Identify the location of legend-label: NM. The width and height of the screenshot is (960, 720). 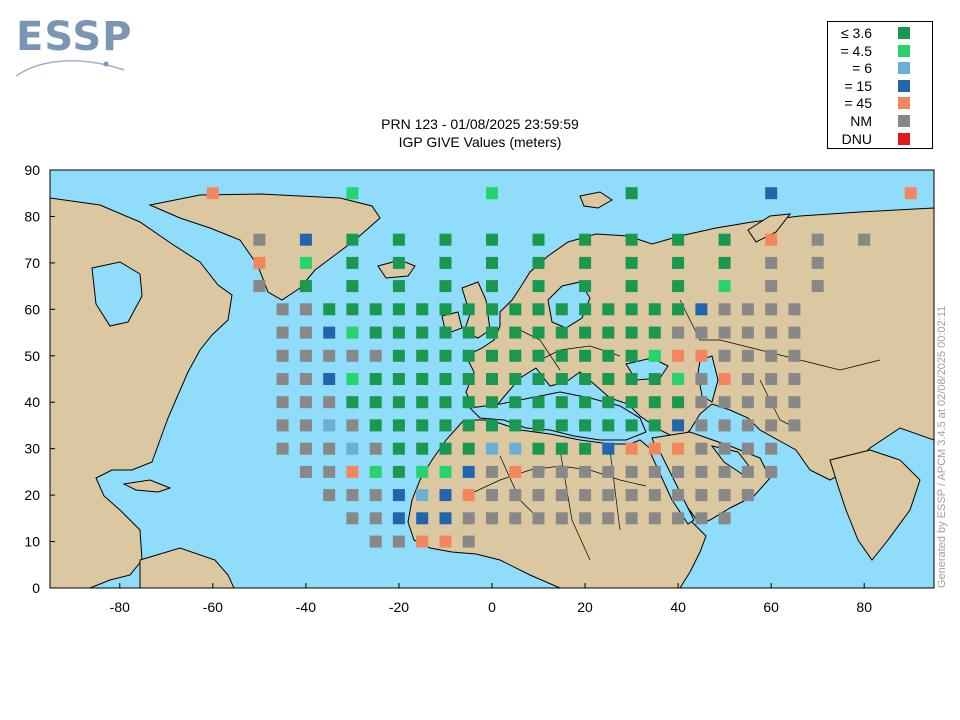
(861, 121).